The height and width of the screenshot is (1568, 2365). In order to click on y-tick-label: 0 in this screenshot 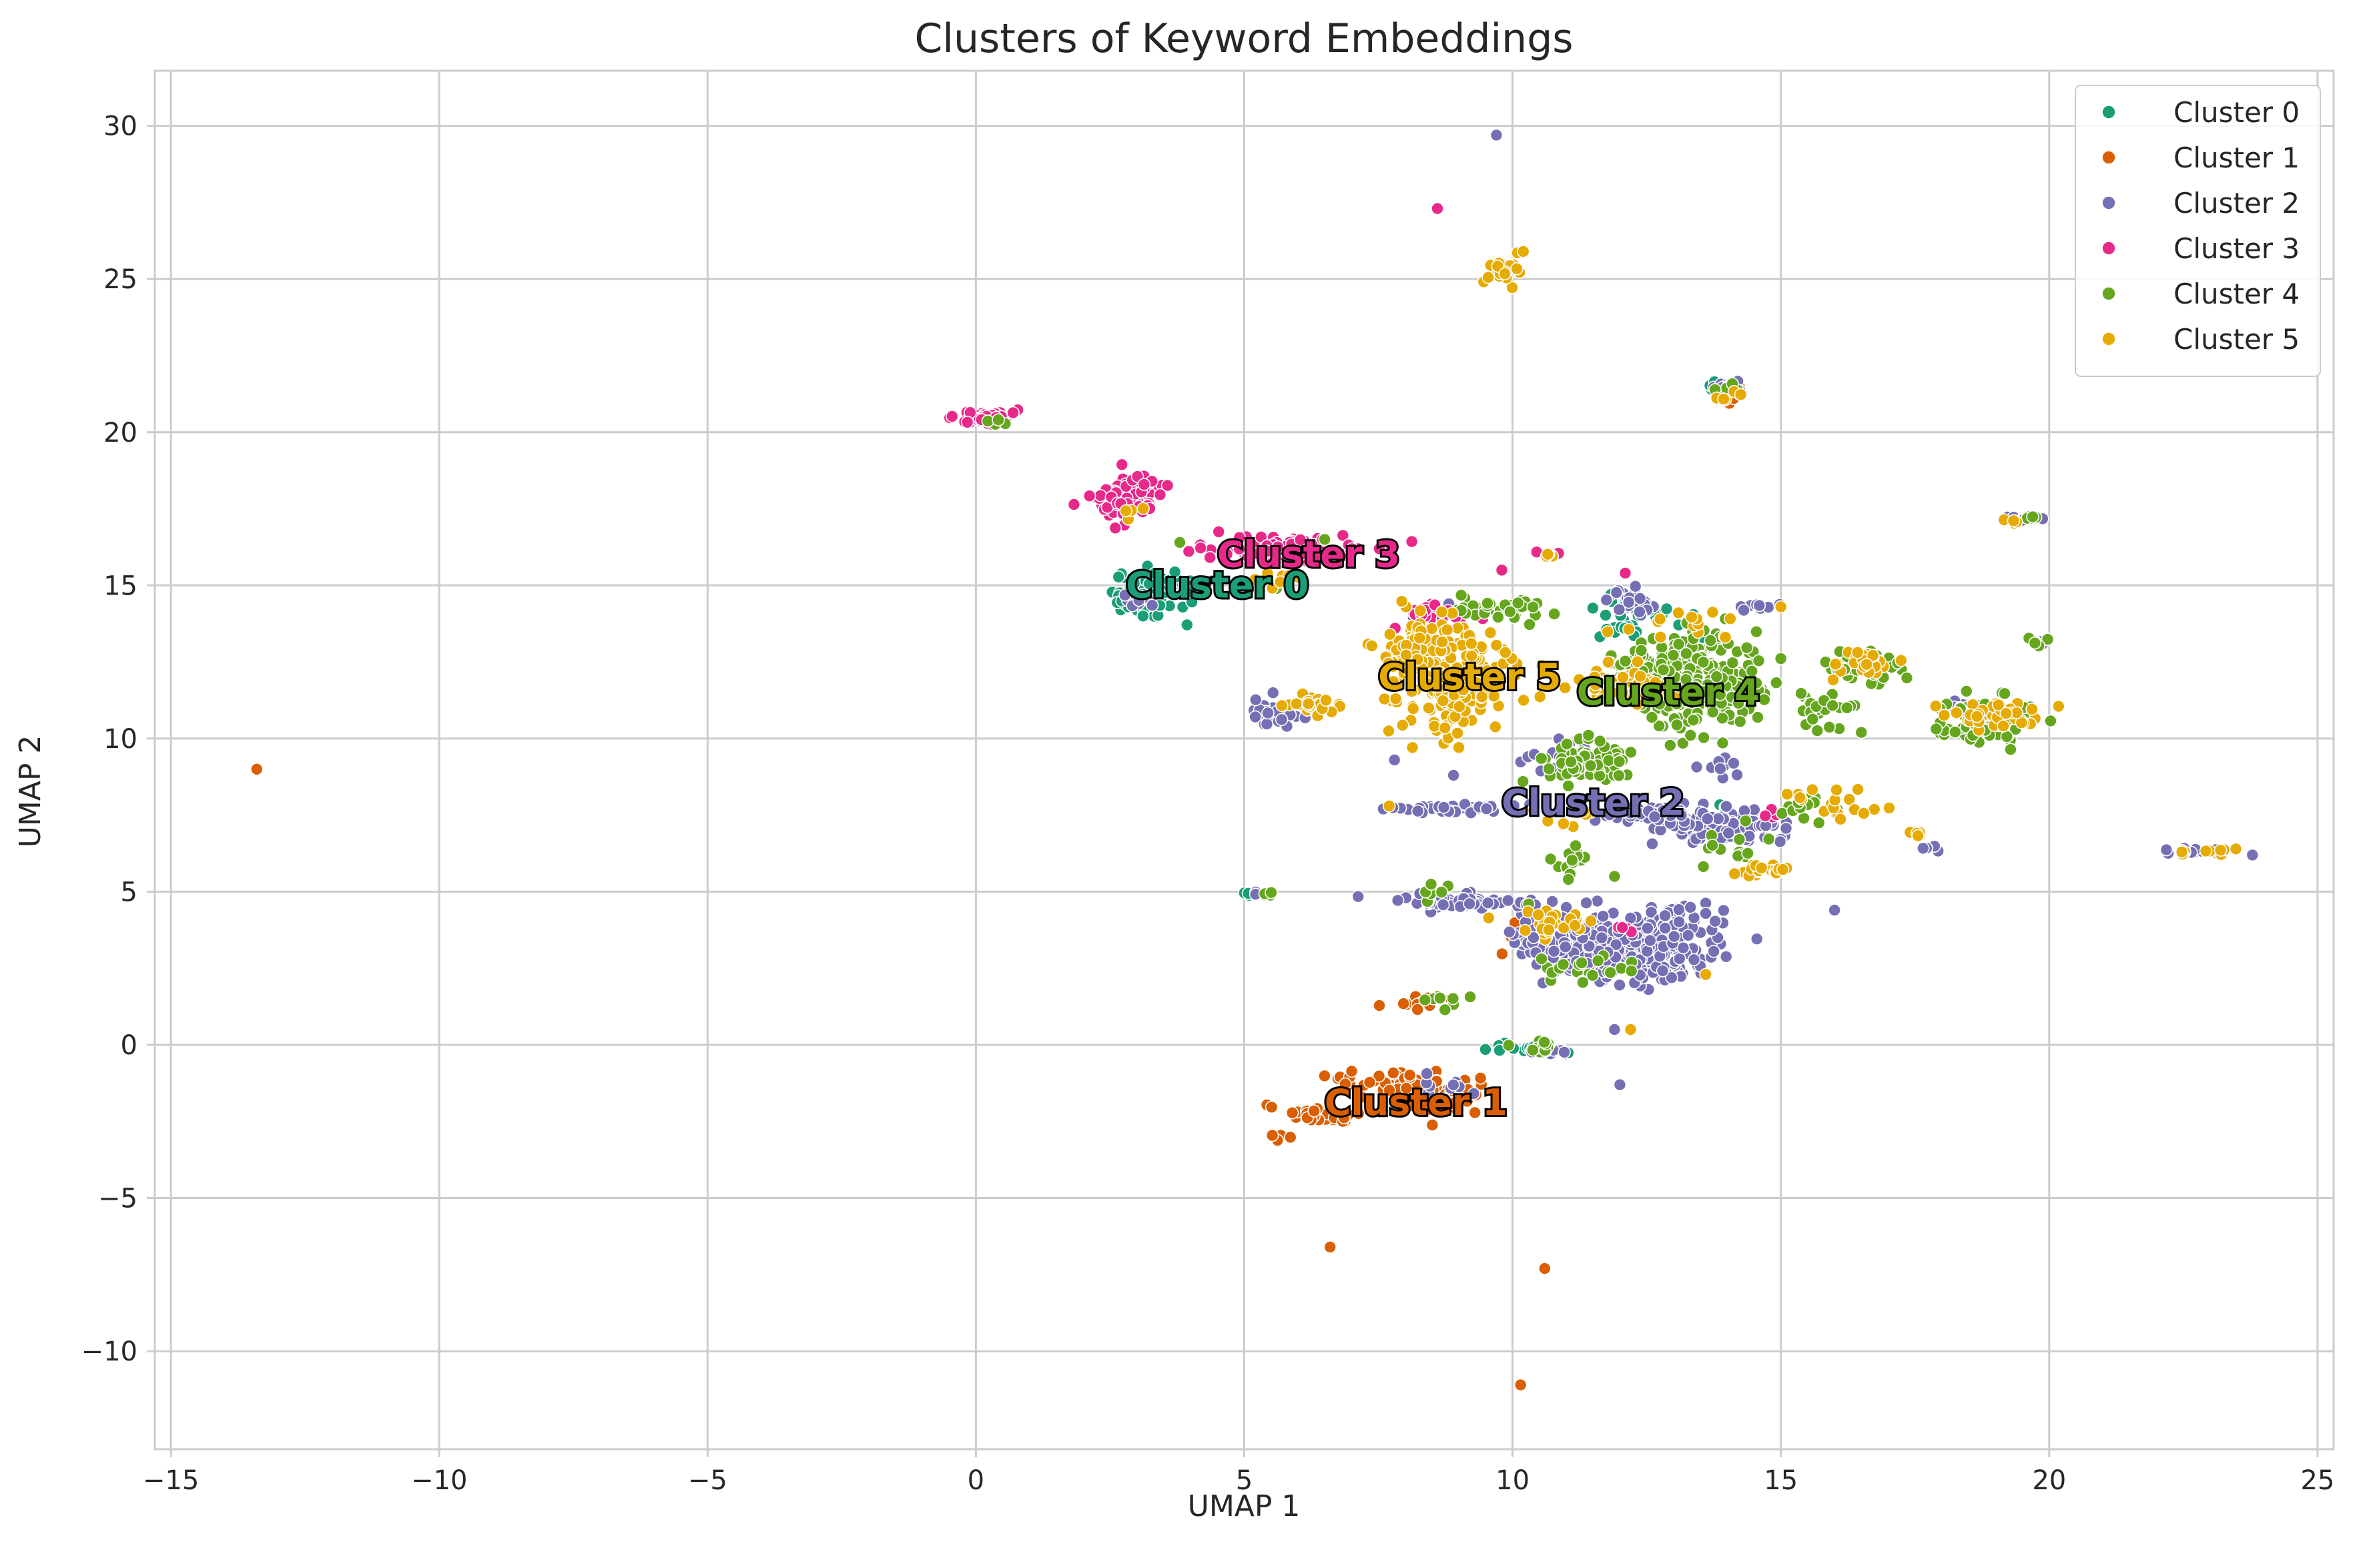, I will do `click(129, 1046)`.